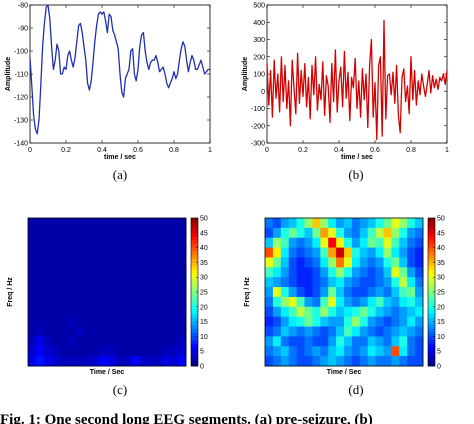  I want to click on colorbar-tick-label: 40, so click(204, 248).